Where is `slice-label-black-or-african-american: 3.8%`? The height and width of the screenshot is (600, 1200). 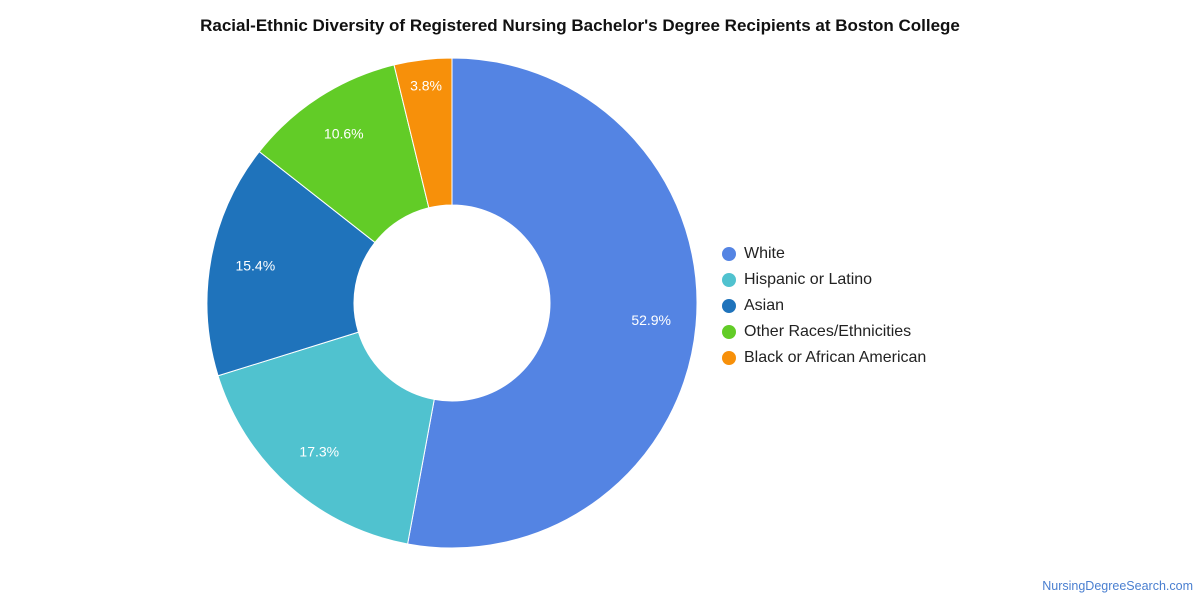 slice-label-black-or-african-american: 3.8% is located at coordinates (426, 85).